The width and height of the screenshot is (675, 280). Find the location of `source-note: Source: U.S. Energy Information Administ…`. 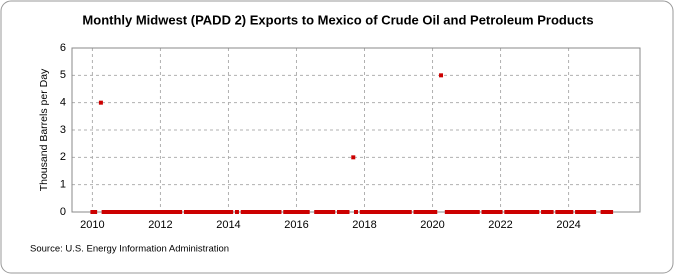

source-note: Source: U.S. Energy Information Administ… is located at coordinates (129, 249).